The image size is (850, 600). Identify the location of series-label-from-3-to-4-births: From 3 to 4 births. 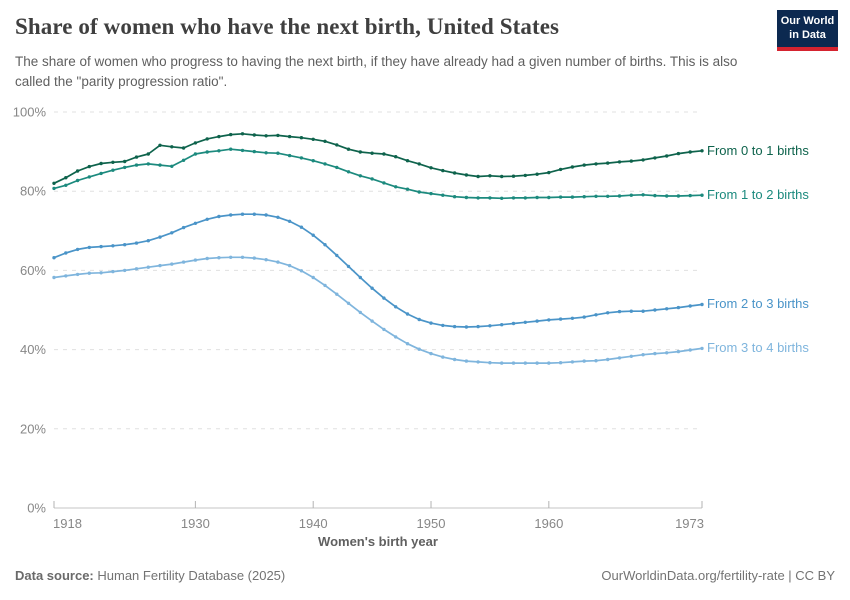
(758, 348).